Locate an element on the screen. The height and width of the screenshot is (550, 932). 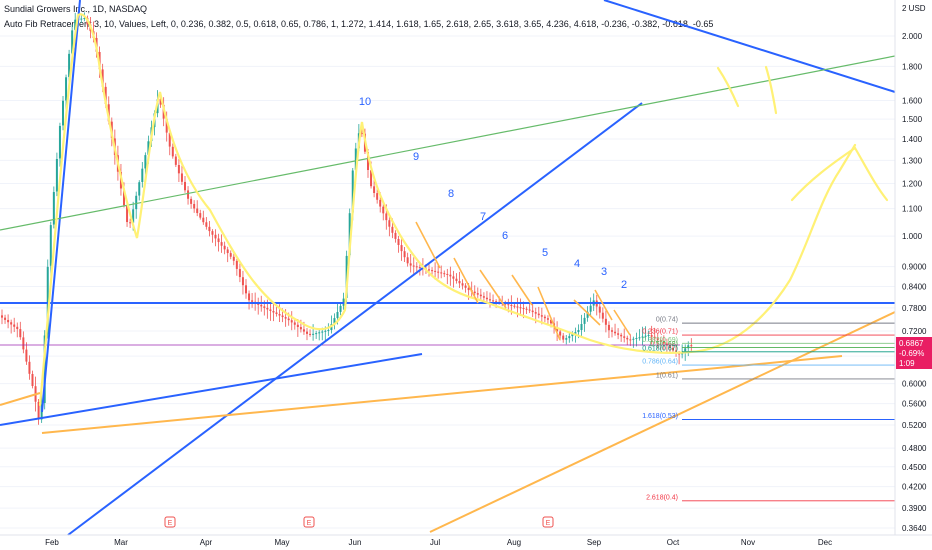
y-tick-label: 0.3640 is located at coordinates (914, 528).